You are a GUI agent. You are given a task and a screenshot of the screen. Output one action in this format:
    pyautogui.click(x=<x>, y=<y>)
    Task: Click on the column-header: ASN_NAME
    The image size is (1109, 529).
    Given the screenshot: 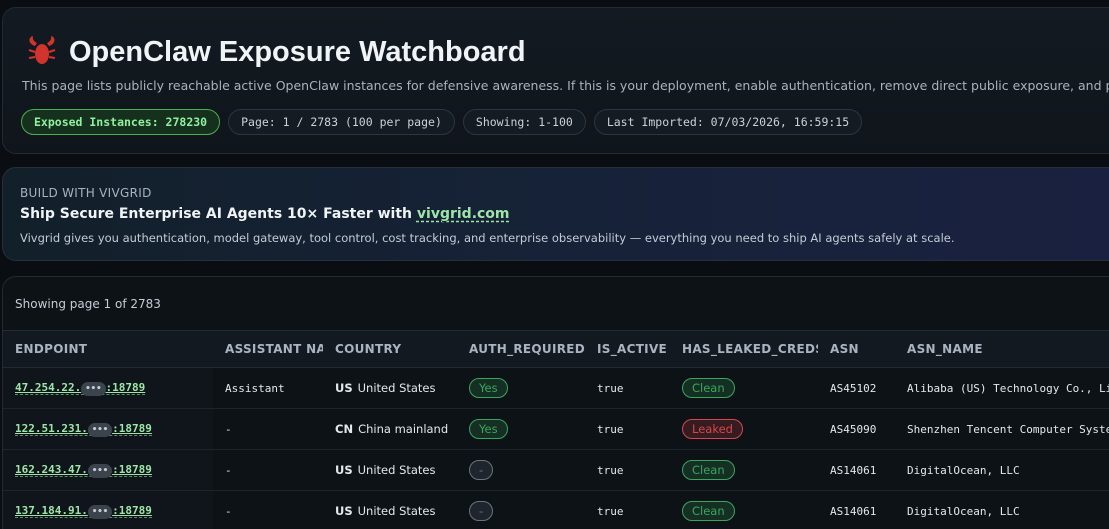 What is the action you would take?
    pyautogui.click(x=1002, y=349)
    